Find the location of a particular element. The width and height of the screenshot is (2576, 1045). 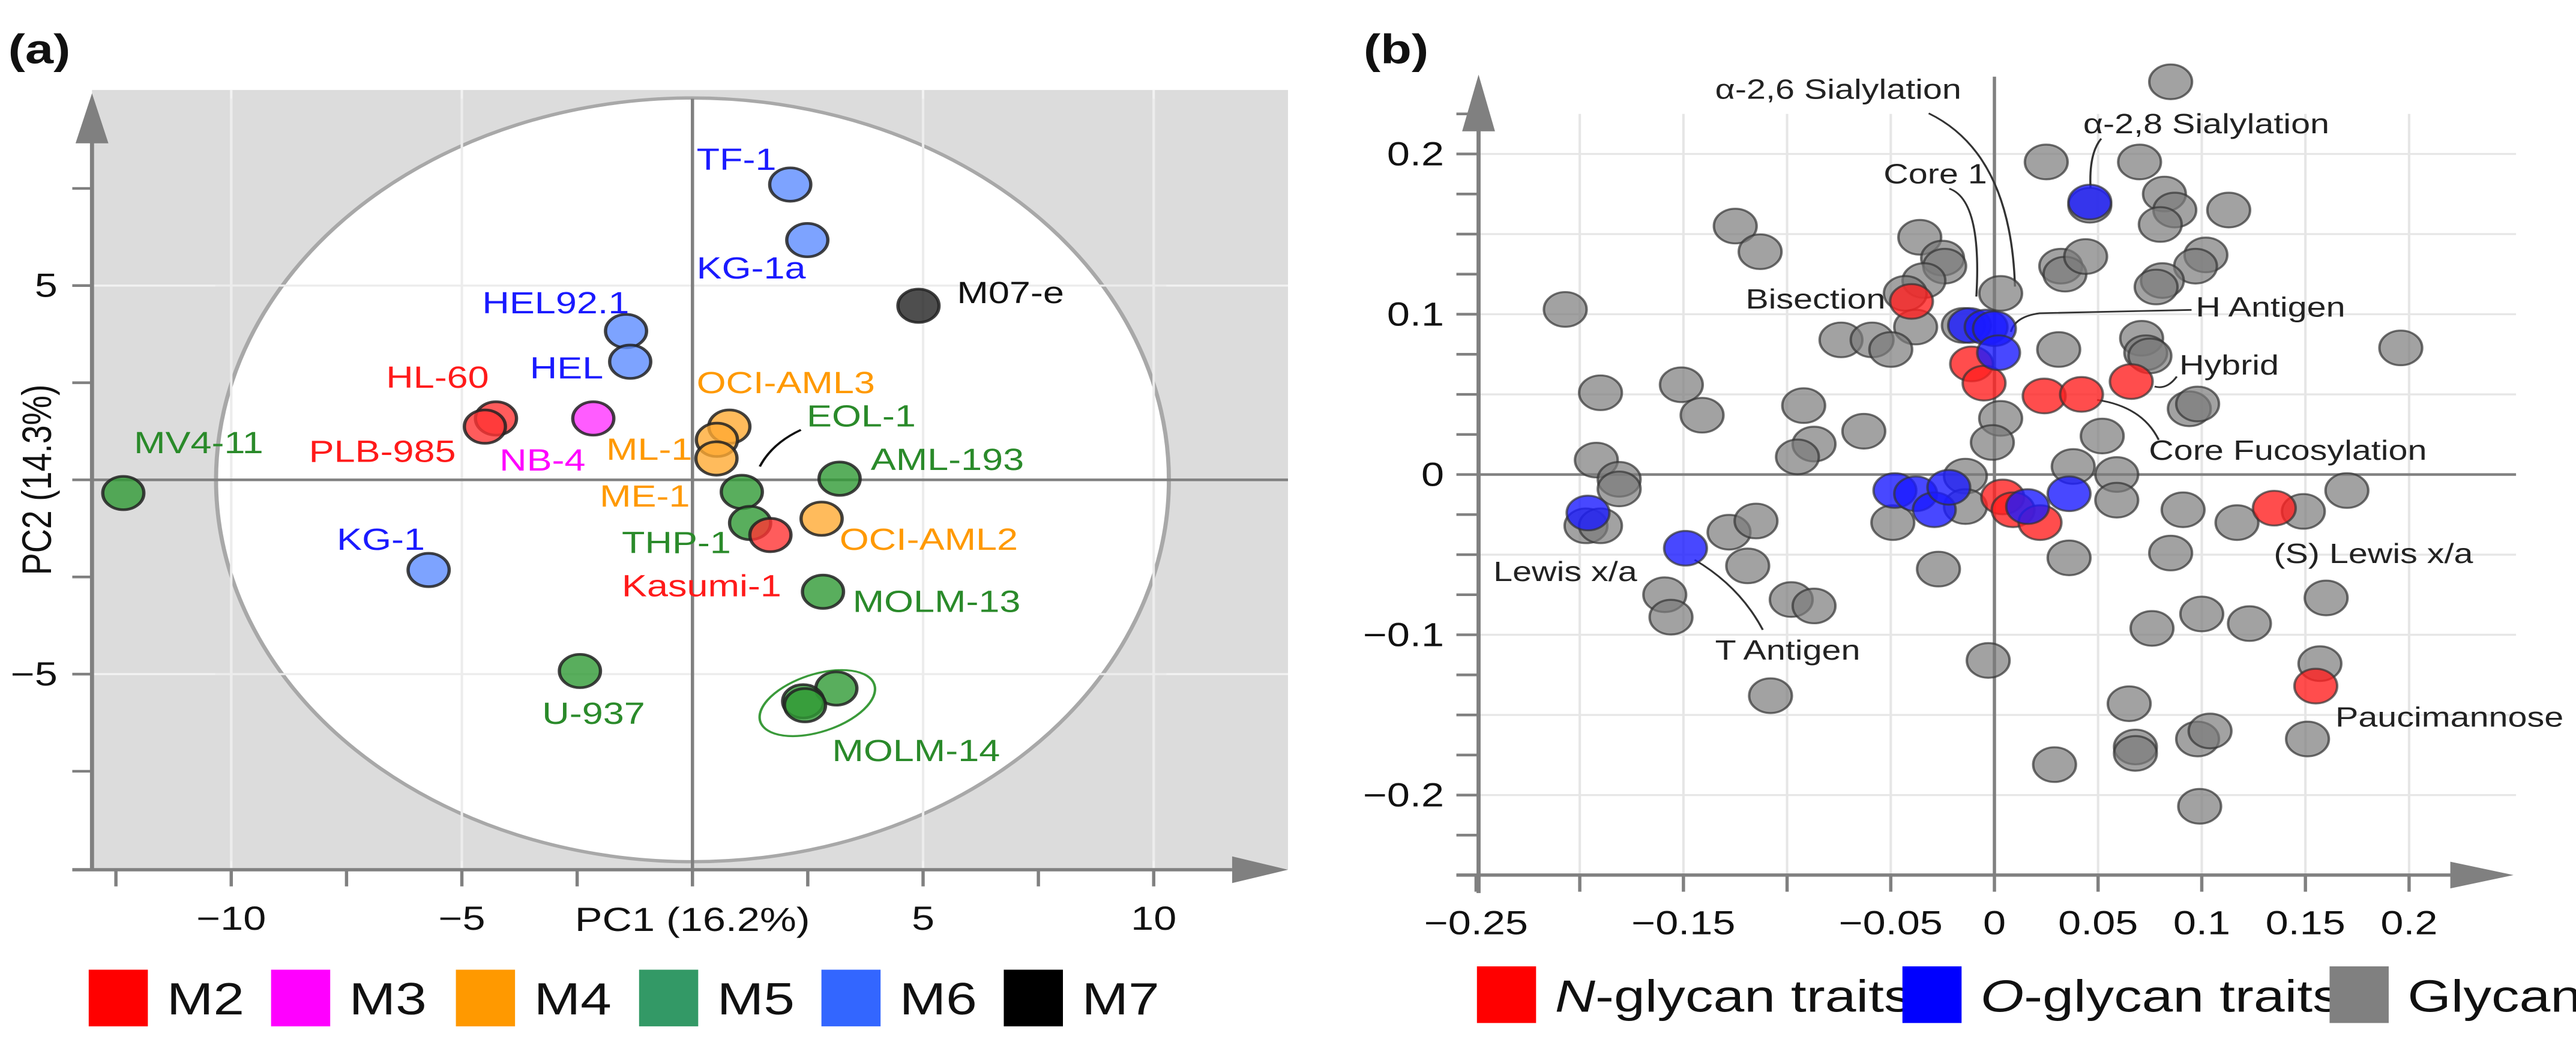

point-label: MOLM-14 is located at coordinates (916, 751).